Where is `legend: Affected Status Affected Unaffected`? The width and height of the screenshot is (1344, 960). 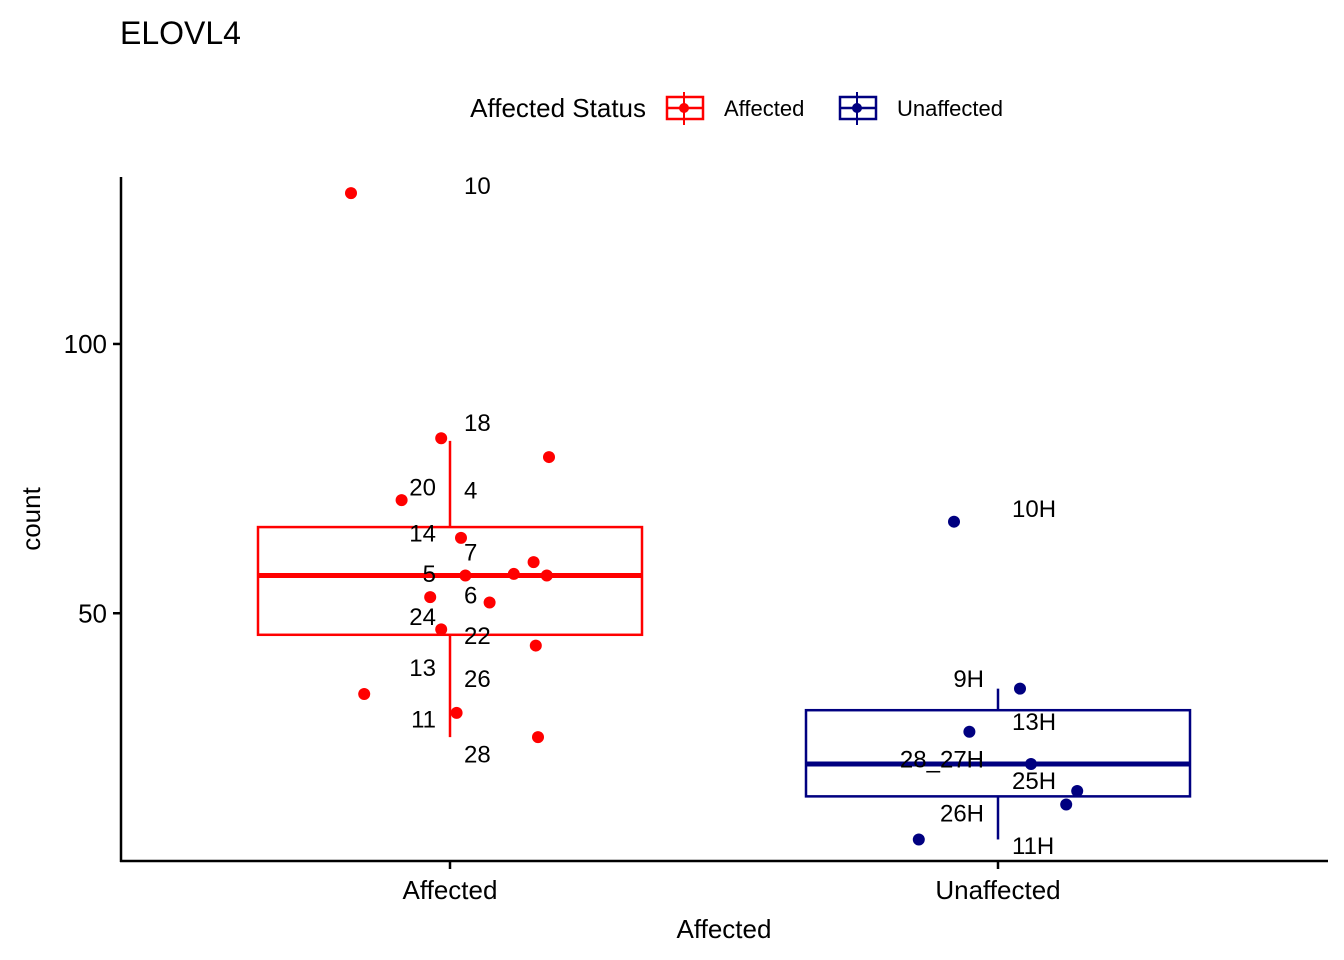 legend: Affected Status Affected Unaffected is located at coordinates (736, 108).